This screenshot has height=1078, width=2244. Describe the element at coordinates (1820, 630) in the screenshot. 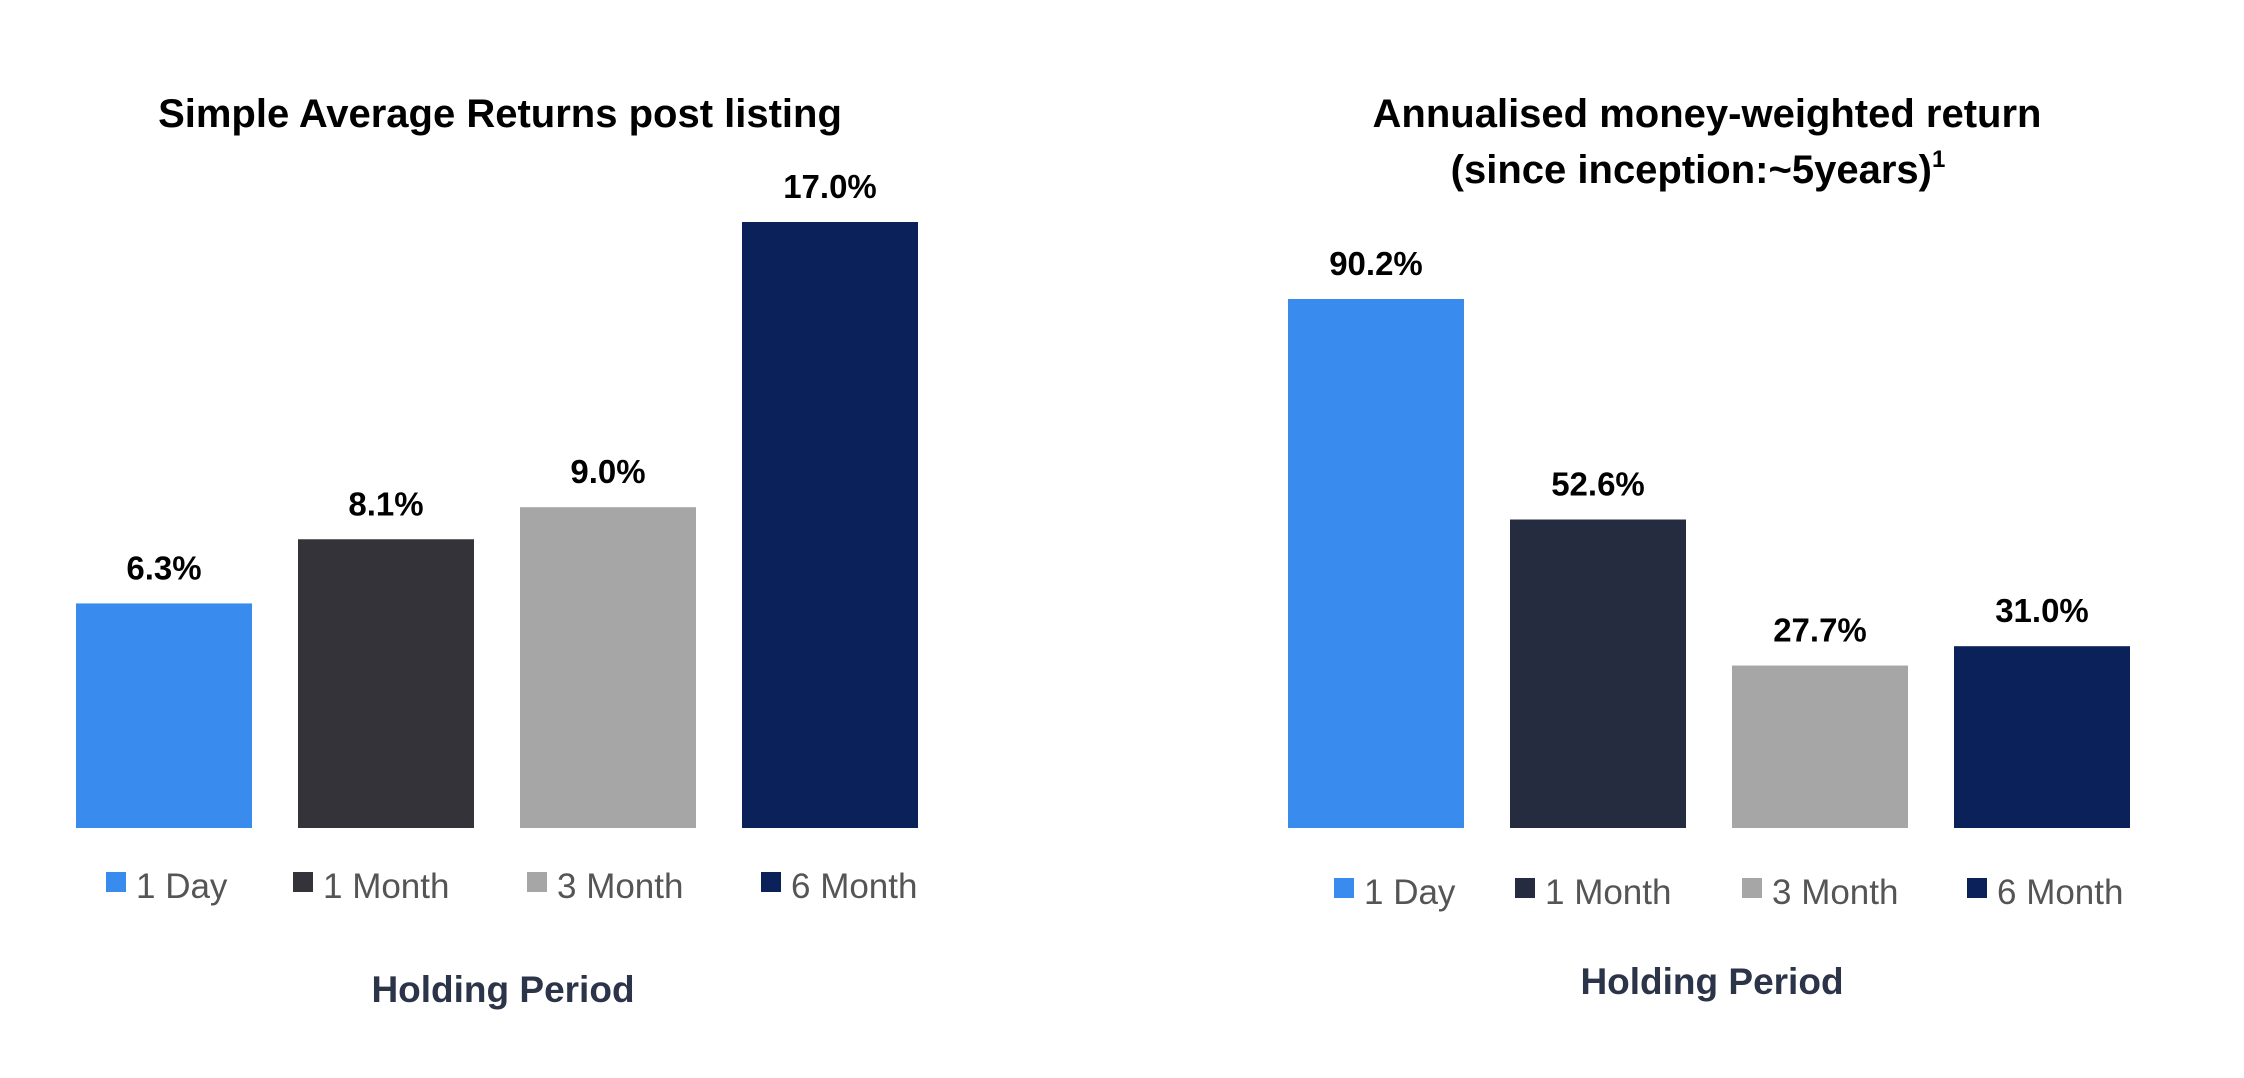

I see `right-chart-data-label-3-month: 27.7%` at that location.